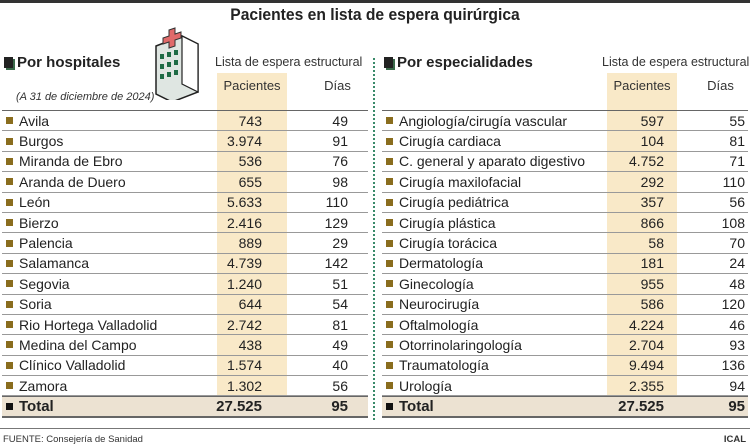 The height and width of the screenshot is (448, 750). Describe the element at coordinates (185, 141) in the screenshot. I see `table-row: Burgos 3.974 91` at that location.